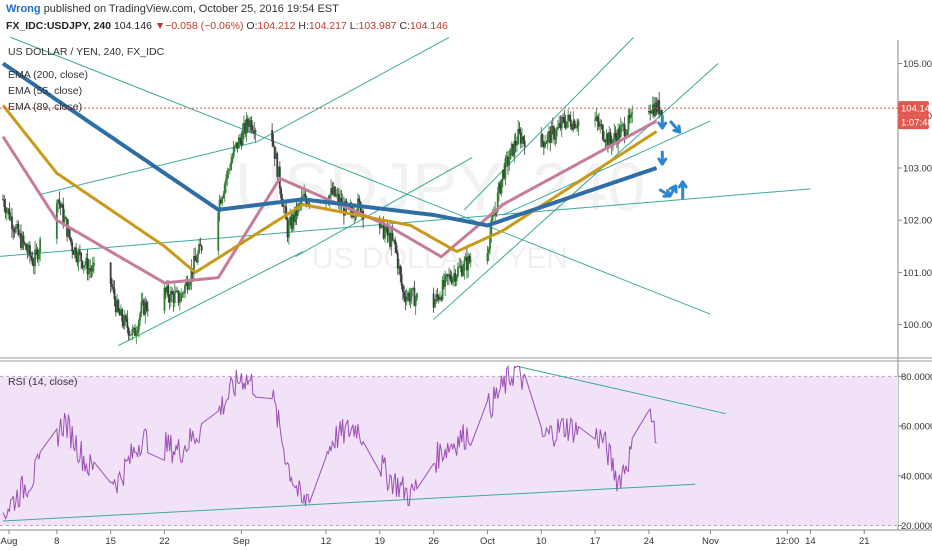  I want to click on annotation-arrows, so click(672, 157).